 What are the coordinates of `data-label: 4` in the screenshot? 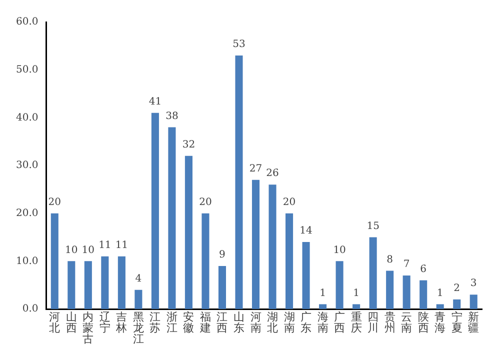 It's located at (138, 278).